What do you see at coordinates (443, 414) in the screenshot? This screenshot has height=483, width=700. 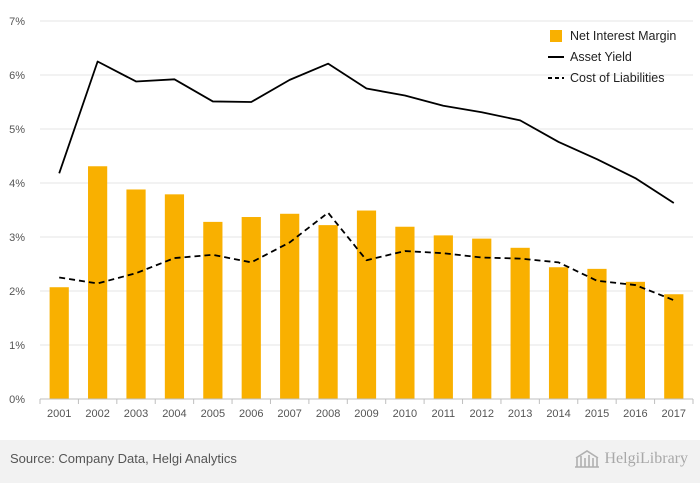 I see `x-tick-label: 2011` at bounding box center [443, 414].